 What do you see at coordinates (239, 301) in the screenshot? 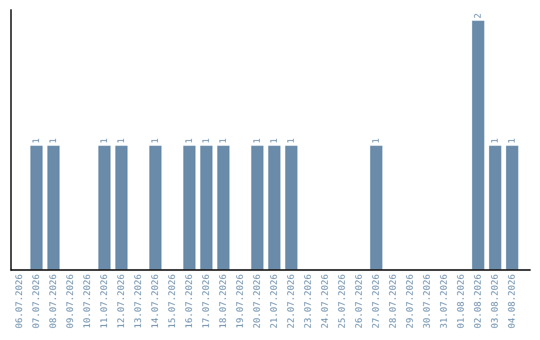
I see `x-tick-label: 19.07.2026` at bounding box center [239, 301].